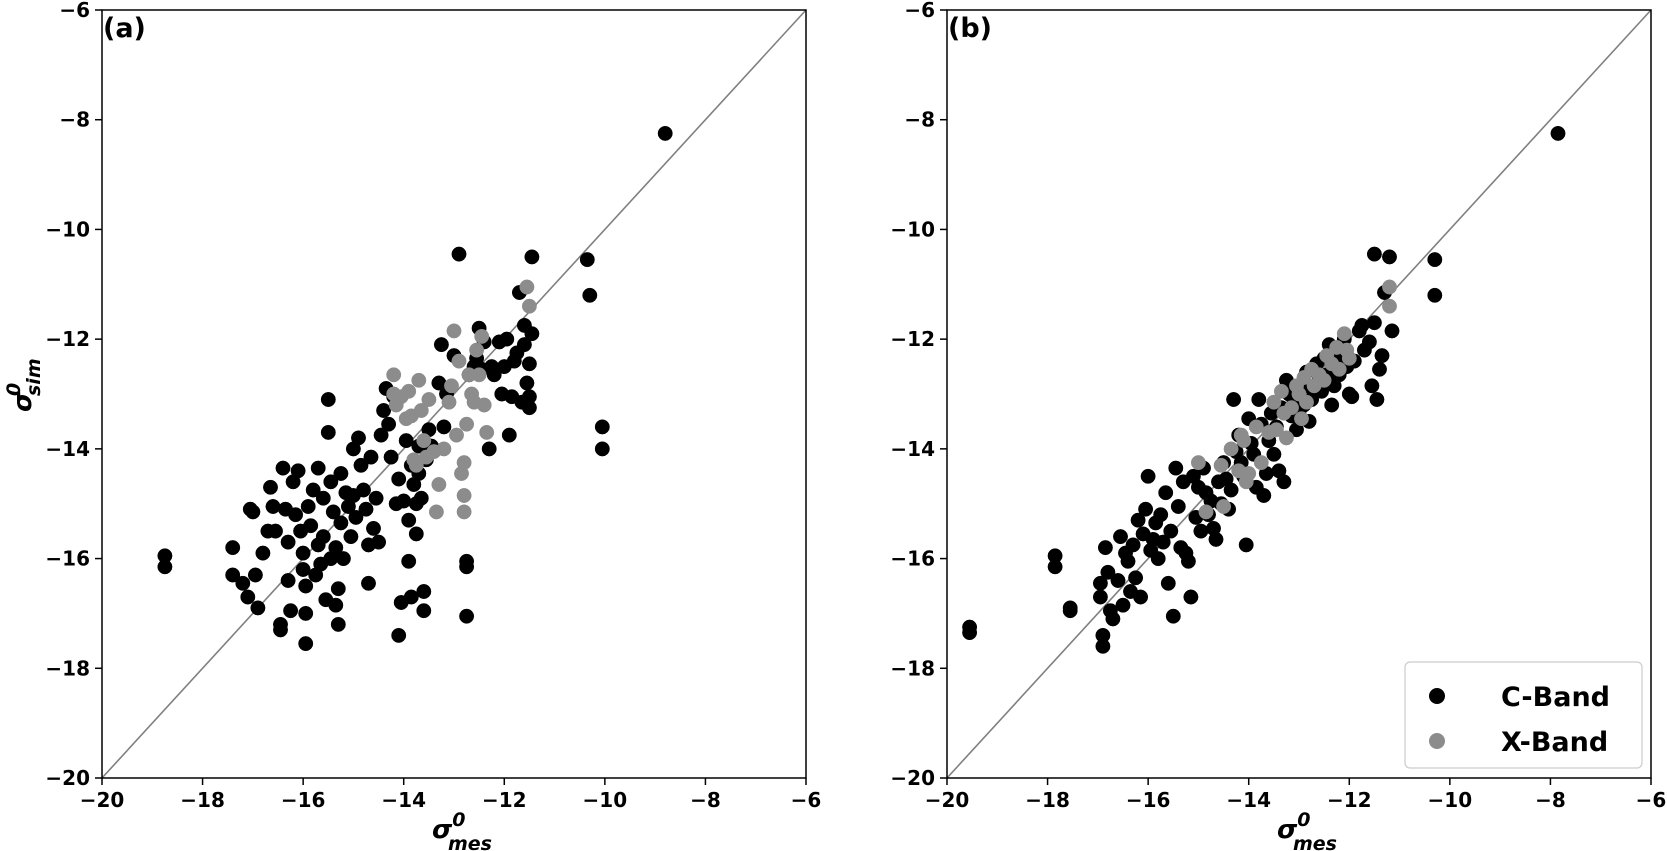 The width and height of the screenshot is (1667, 851). What do you see at coordinates (202, 800) in the screenshot?
I see `x-tick-label: −18` at bounding box center [202, 800].